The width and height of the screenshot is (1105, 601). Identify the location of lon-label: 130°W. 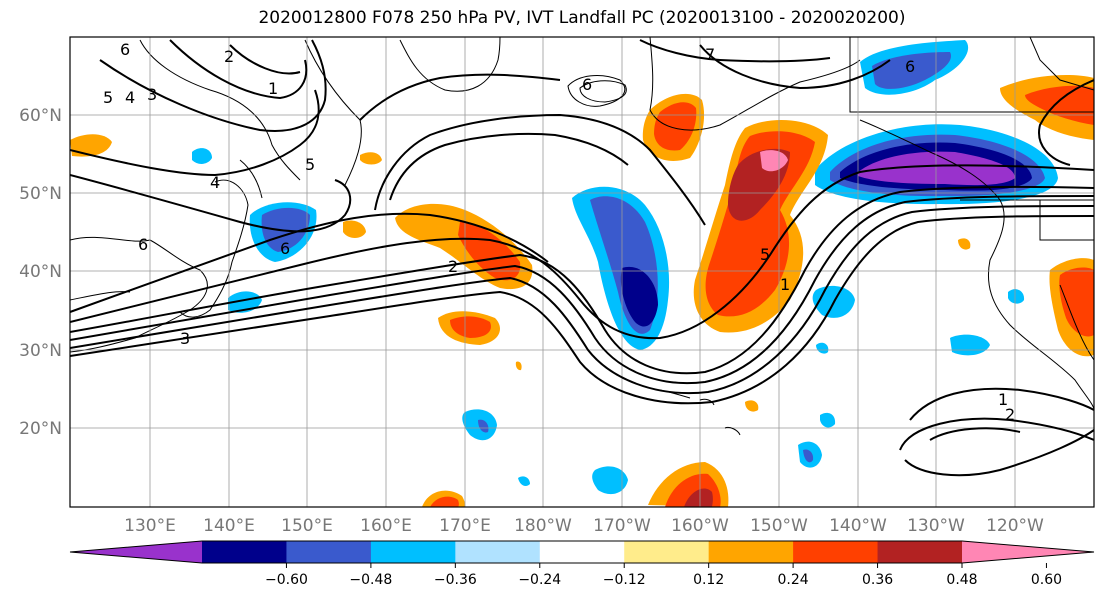
(936, 526).